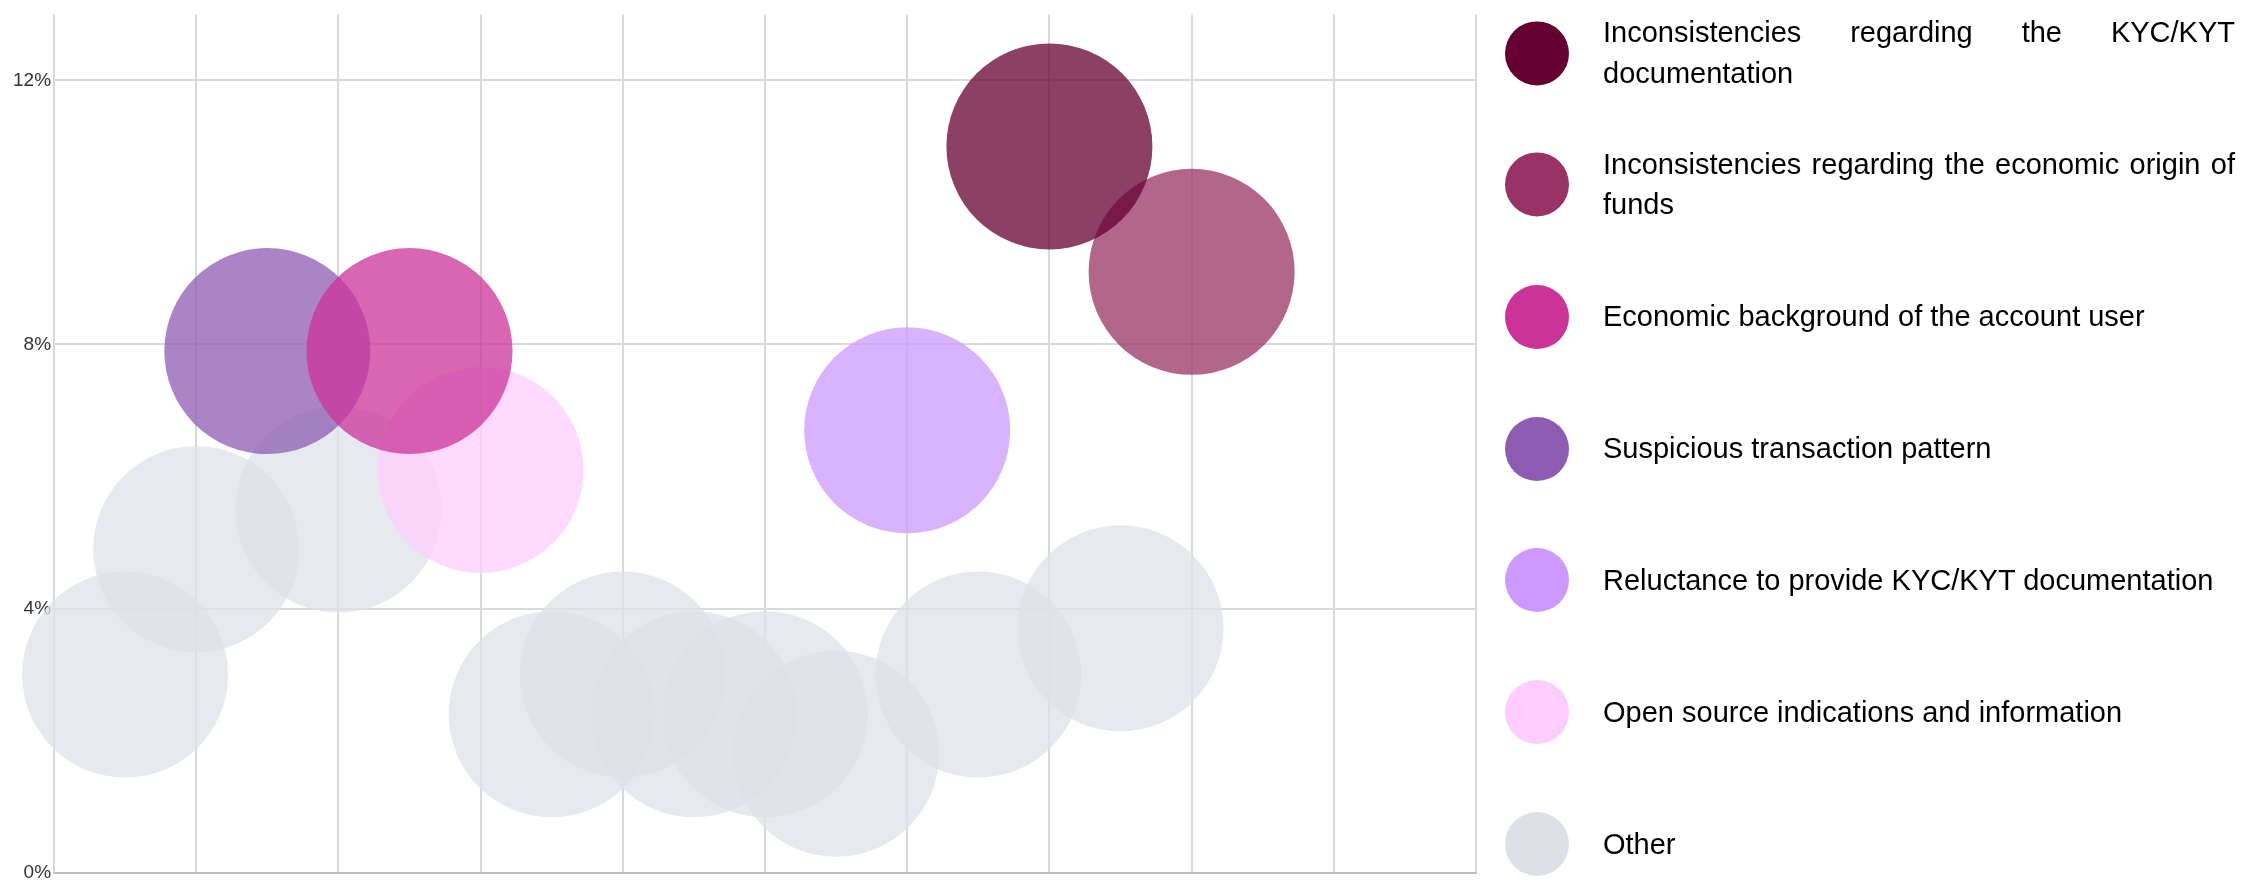 Image resolution: width=2252 pixels, height=887 pixels. I want to click on legend-label: Suspicious transaction pattern, so click(1798, 449).